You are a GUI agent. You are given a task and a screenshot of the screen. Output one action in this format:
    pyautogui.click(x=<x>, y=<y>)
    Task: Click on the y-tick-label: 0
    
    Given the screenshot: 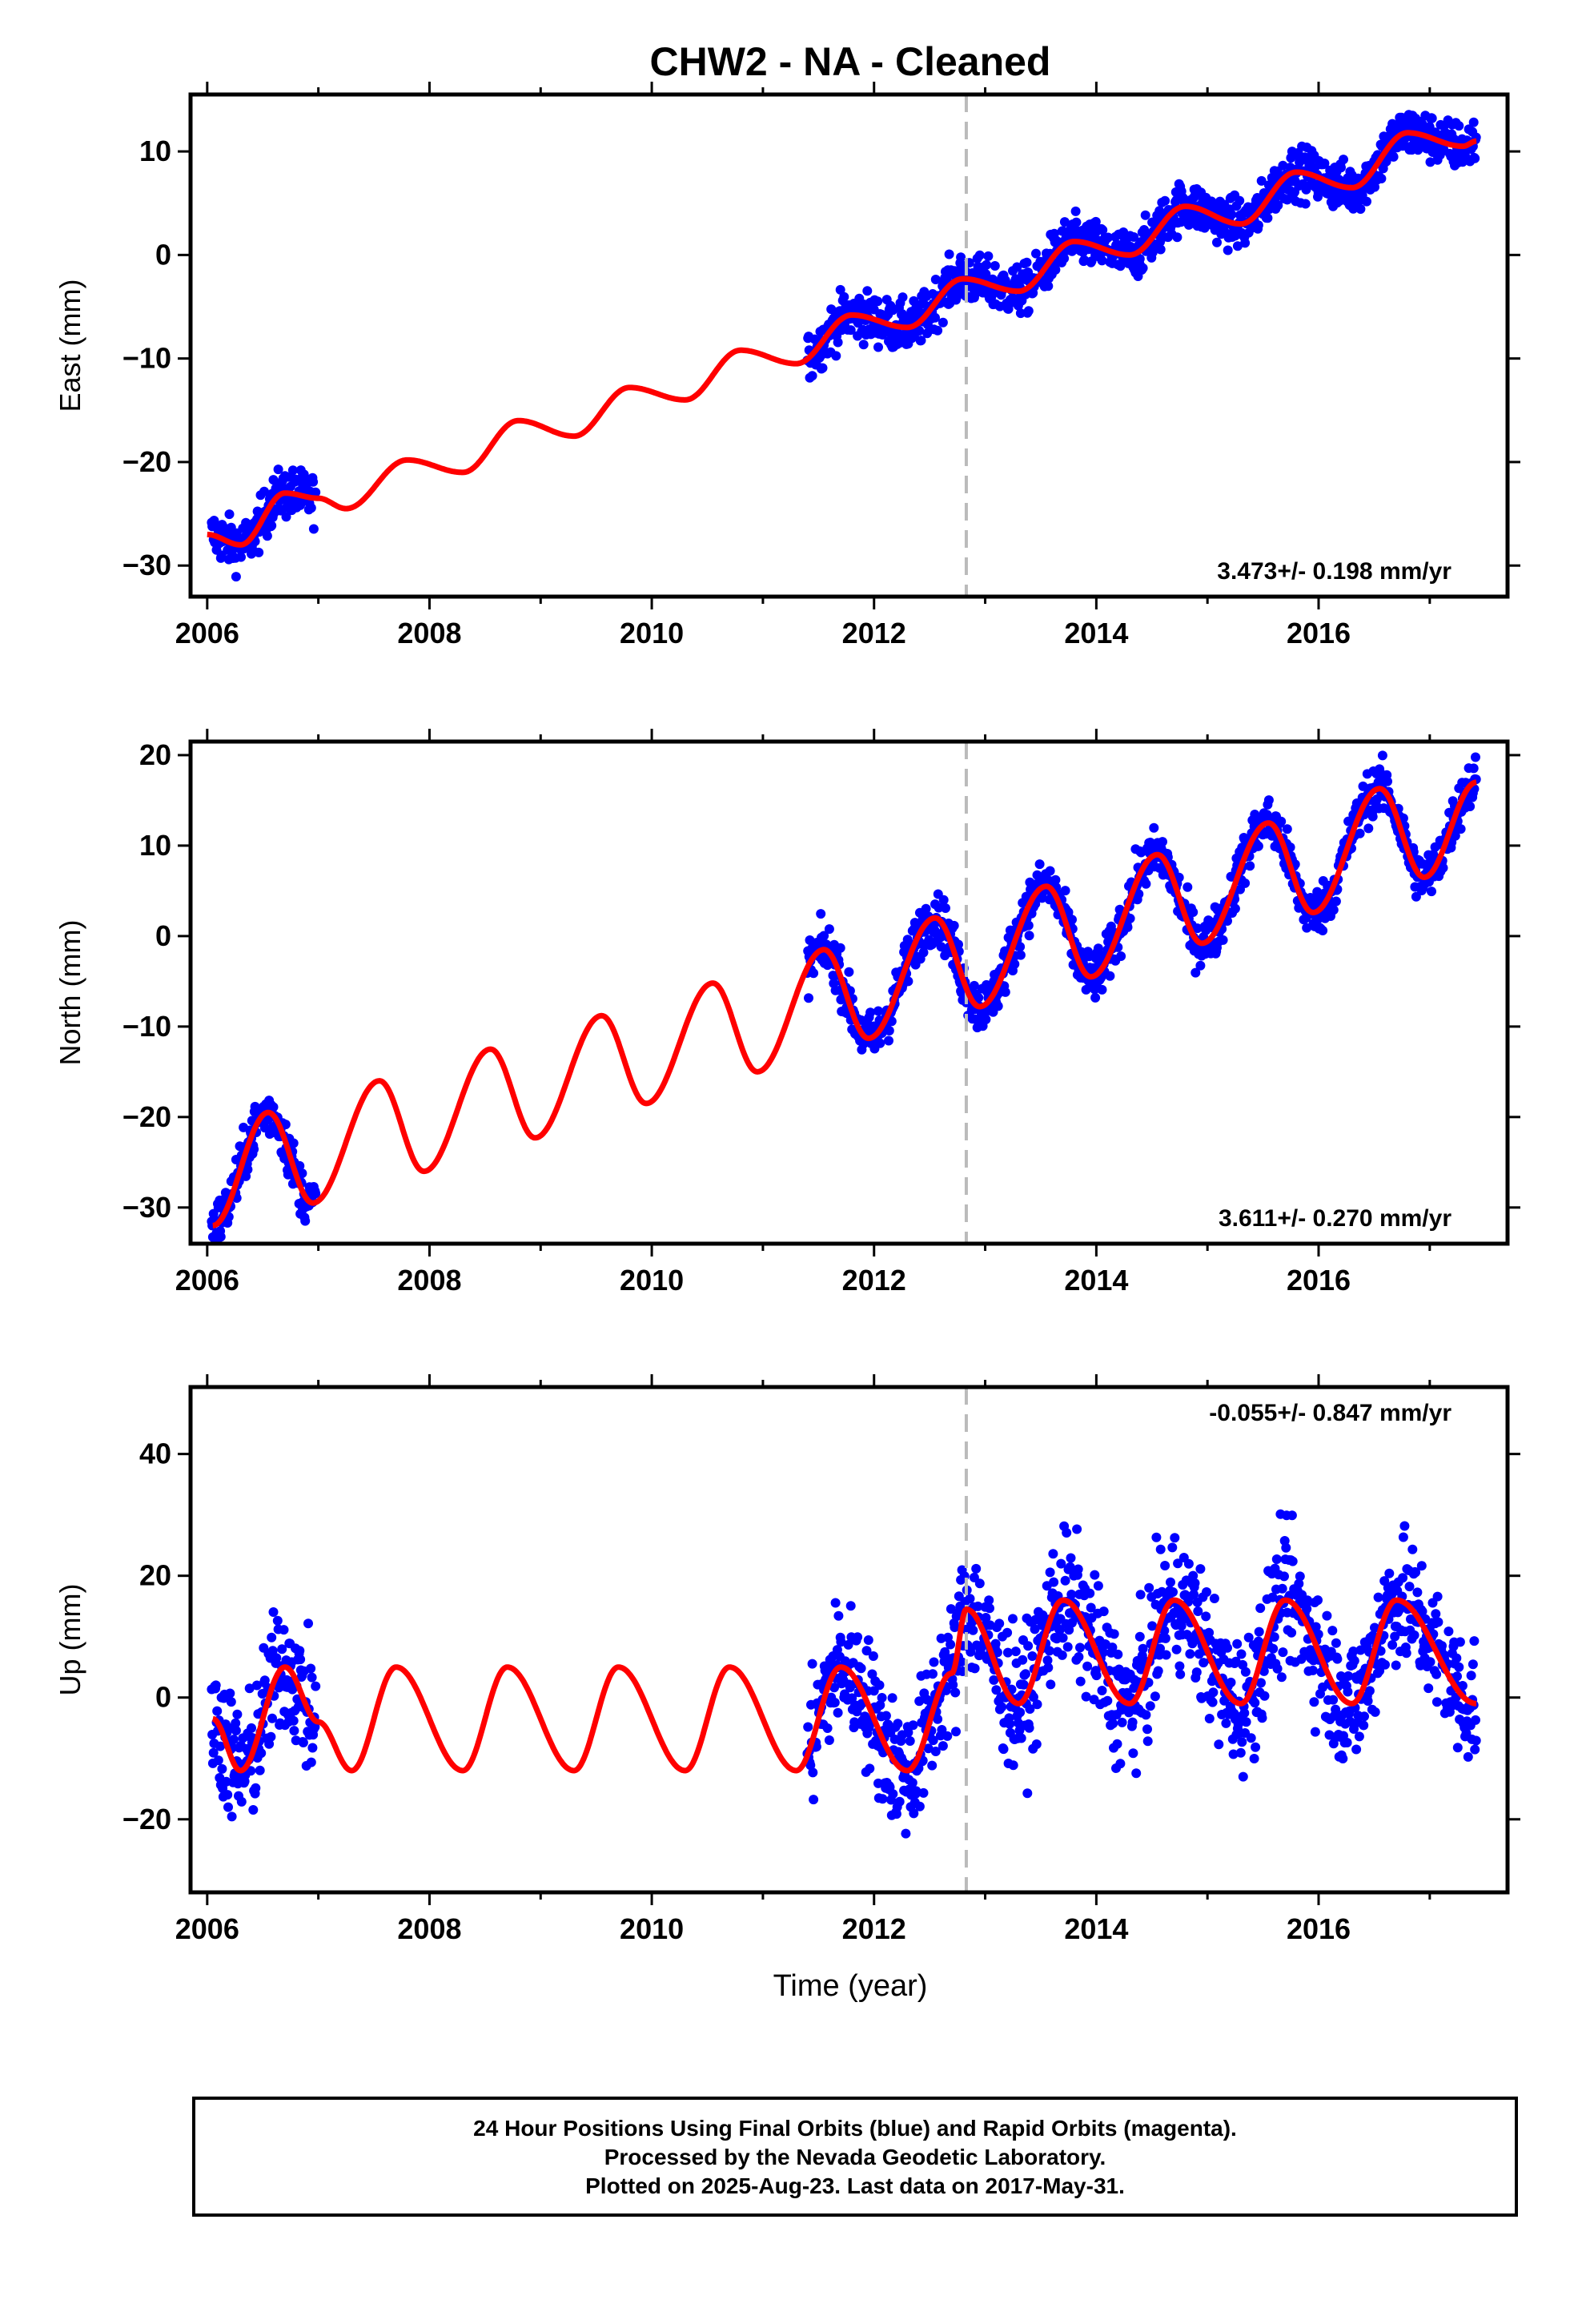 What is the action you would take?
    pyautogui.click(x=163, y=935)
    